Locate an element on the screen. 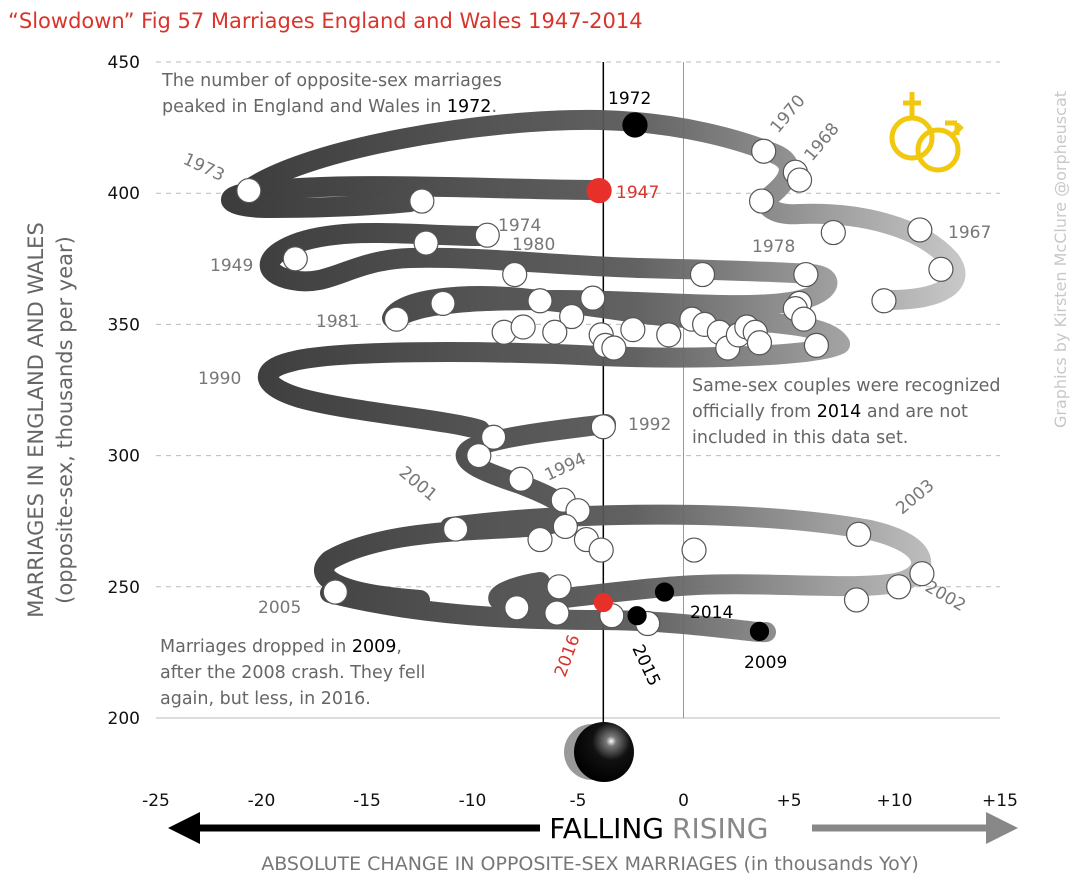 Image resolution: width=1078 pixels, height=880 pixels. x-ticks: -25 -20 -15 -10 -5 0 +5 +10 +15 is located at coordinates (580, 801).